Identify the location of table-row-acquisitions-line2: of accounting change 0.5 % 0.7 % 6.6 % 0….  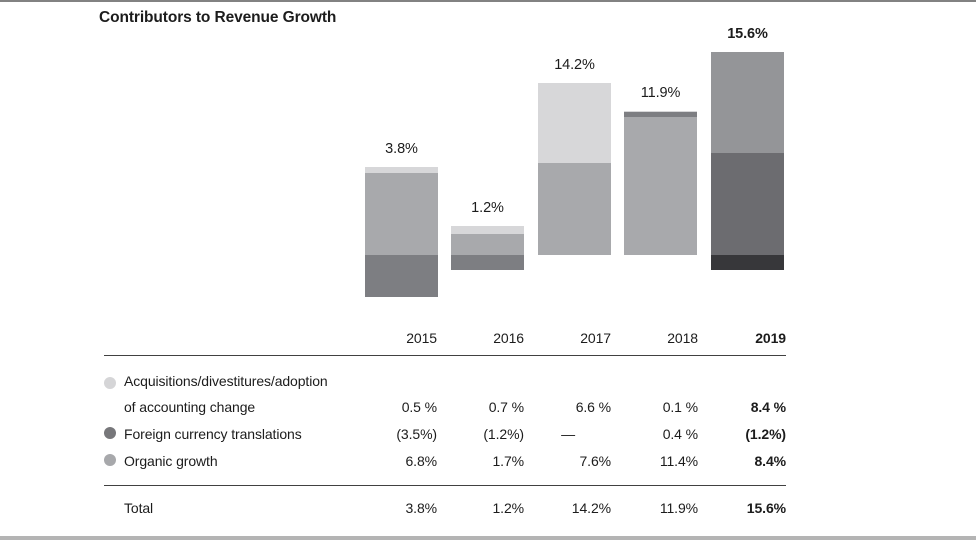
(488, 408).